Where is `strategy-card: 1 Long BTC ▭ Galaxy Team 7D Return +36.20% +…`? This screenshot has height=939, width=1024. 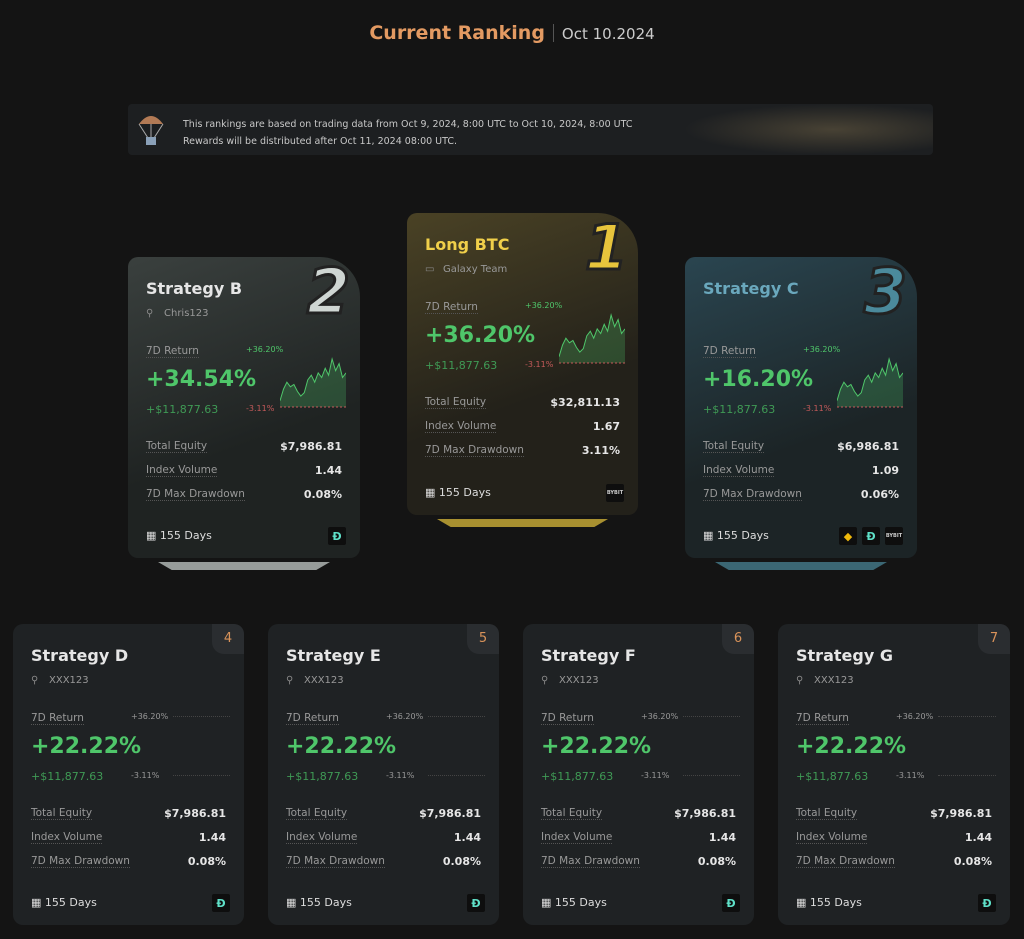 strategy-card: 1 Long BTC ▭ Galaxy Team 7D Return +36.20% +… is located at coordinates (522, 368).